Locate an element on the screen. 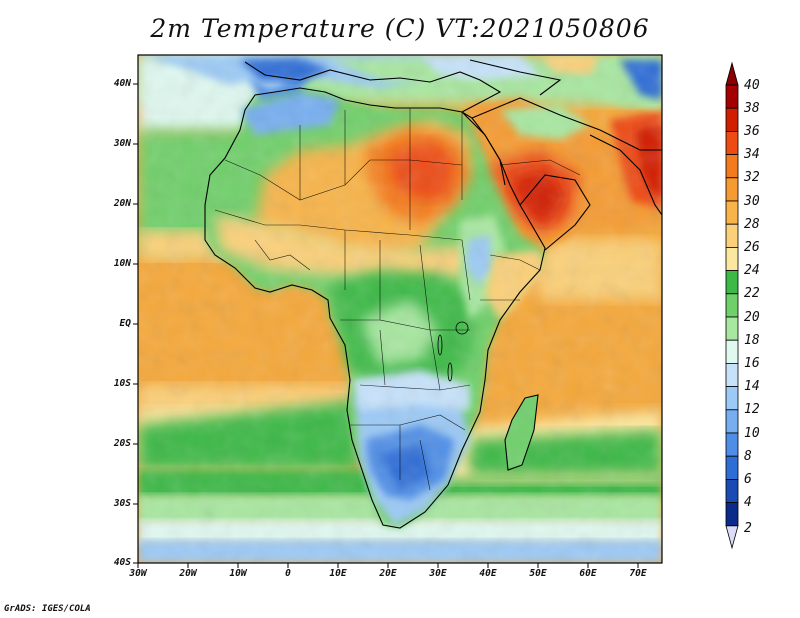  lat-label-10n: 10N is located at coordinates (122, 263).